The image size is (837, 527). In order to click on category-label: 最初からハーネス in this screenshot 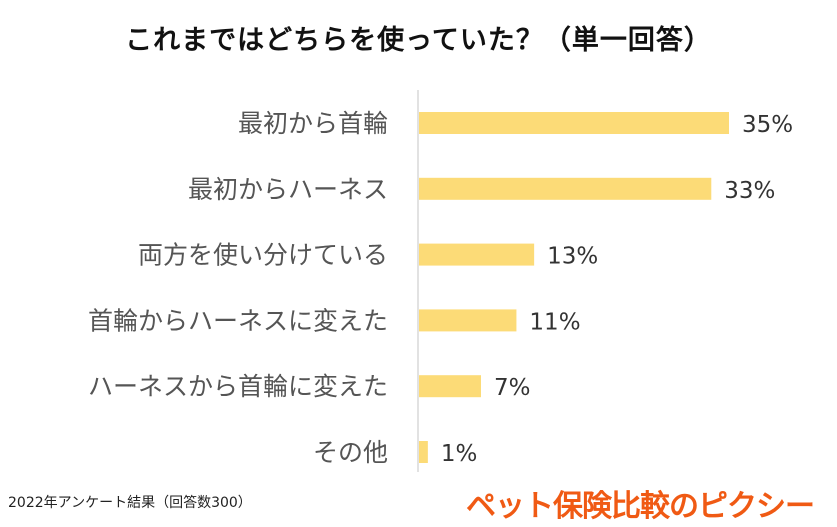, I will do `click(288, 189)`.